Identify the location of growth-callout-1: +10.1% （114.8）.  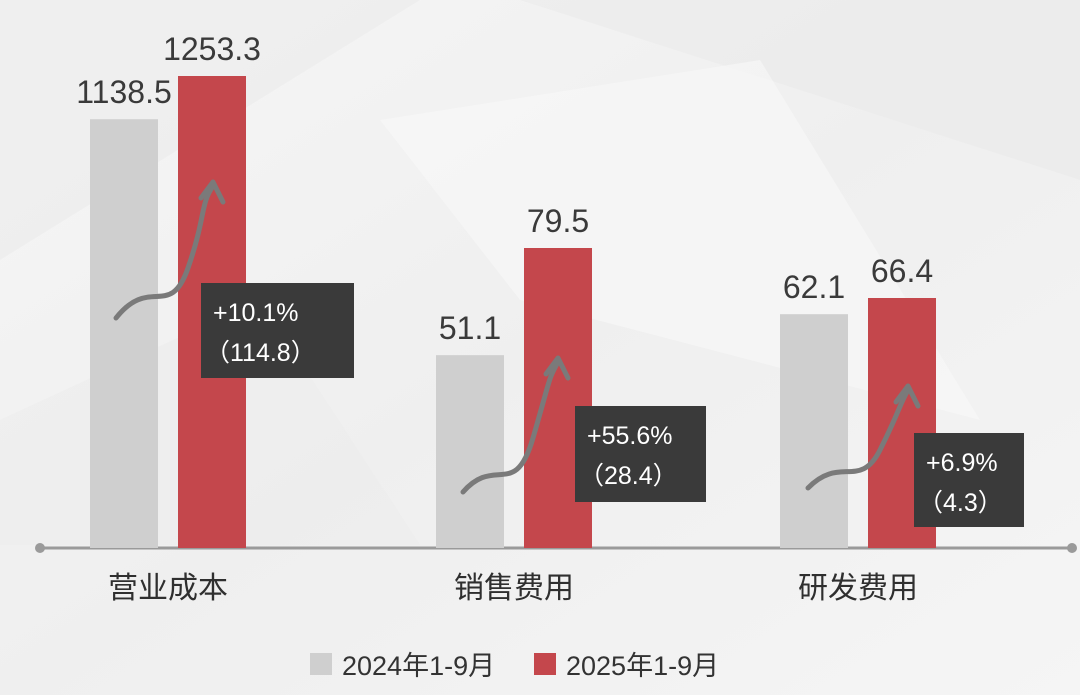
(277, 330).